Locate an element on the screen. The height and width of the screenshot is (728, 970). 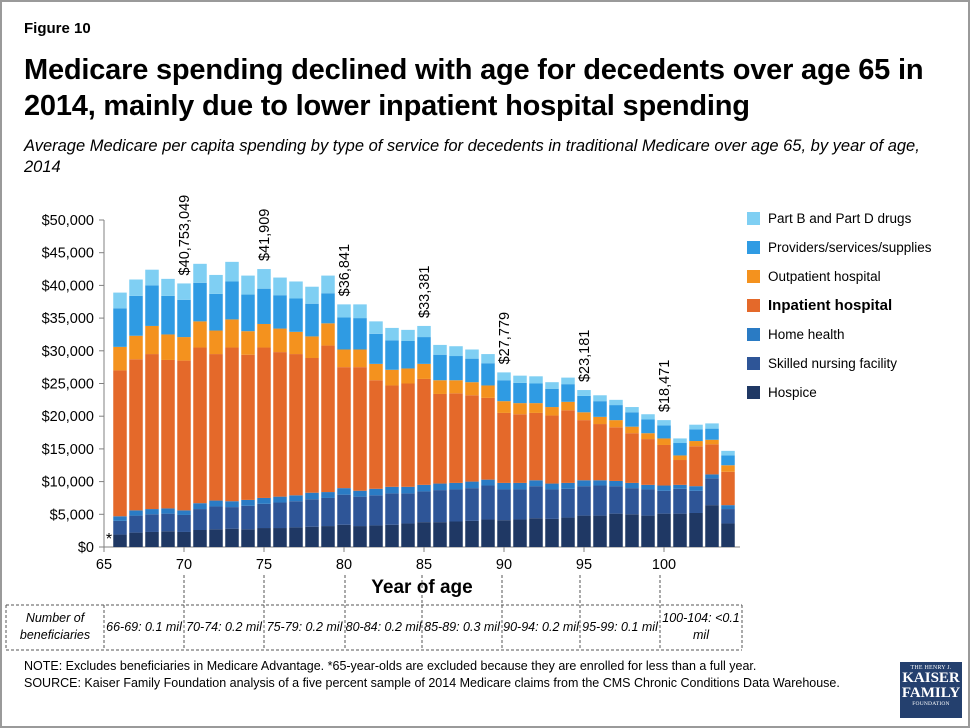
y-tick-label: $50,000 is located at coordinates (68, 221).